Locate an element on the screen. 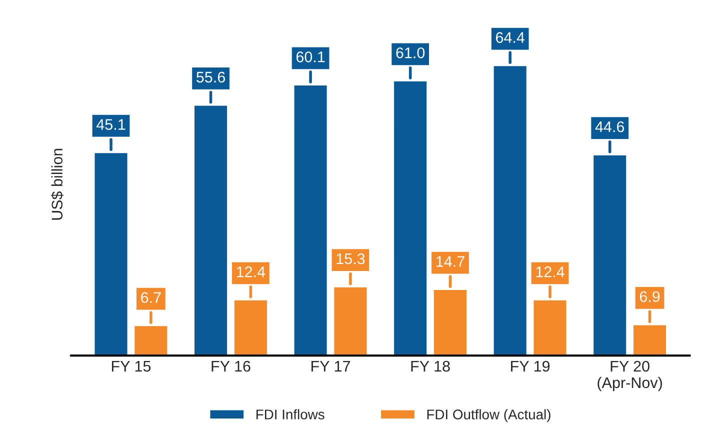  legend-label: FDI Outflow (Actual) is located at coordinates (488, 415).